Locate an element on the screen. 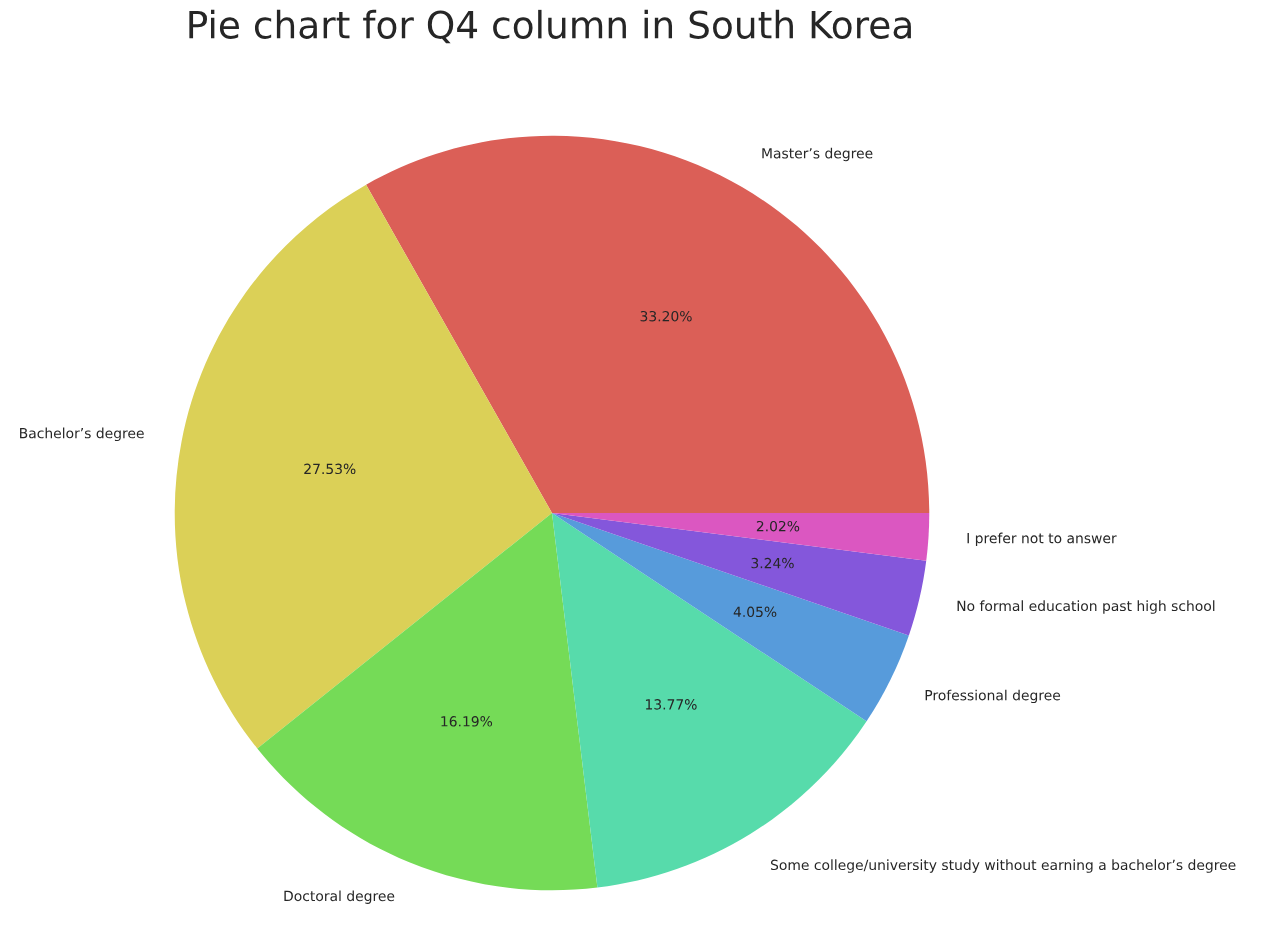 The image size is (1280, 938). data-label: 4.05% is located at coordinates (755, 612).